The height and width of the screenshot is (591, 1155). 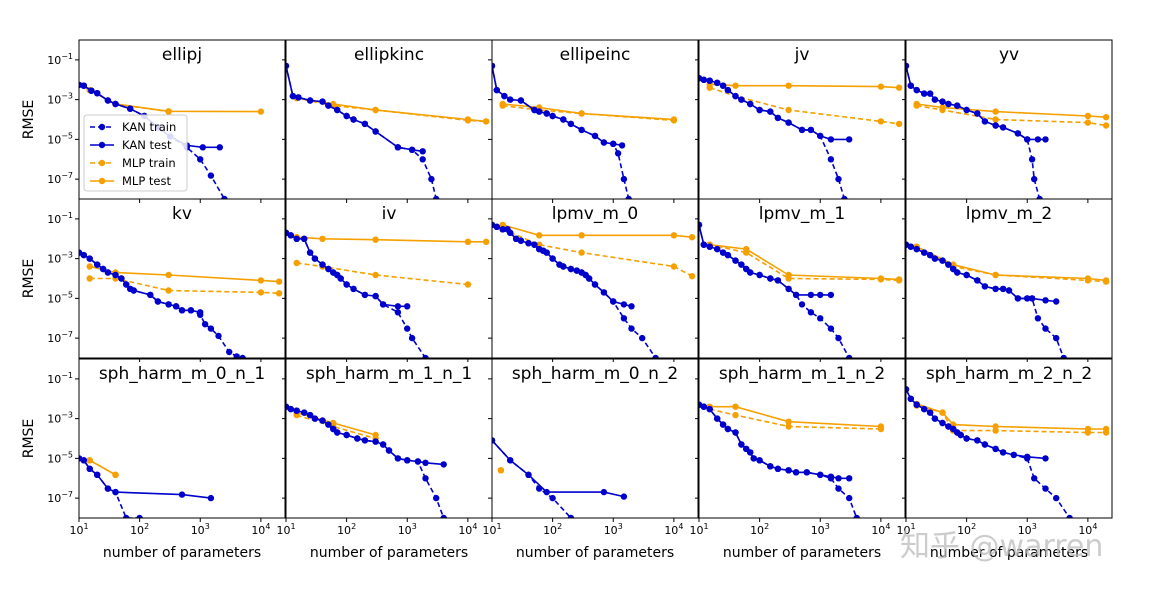 I want to click on panel-title: iv, so click(x=389, y=214).